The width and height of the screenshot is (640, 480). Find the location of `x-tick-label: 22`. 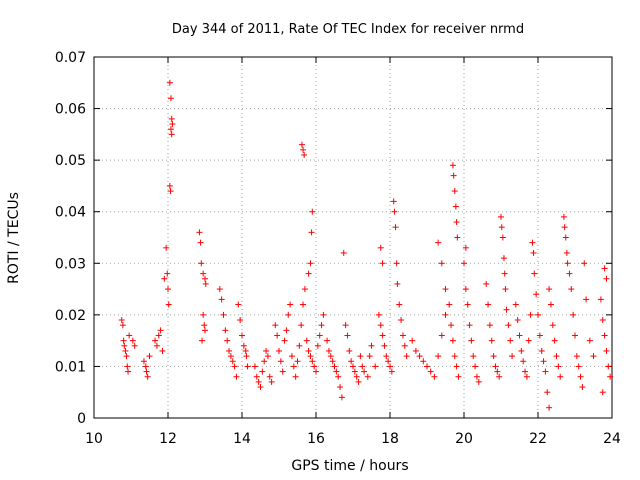

x-tick-label: 22 is located at coordinates (538, 439).